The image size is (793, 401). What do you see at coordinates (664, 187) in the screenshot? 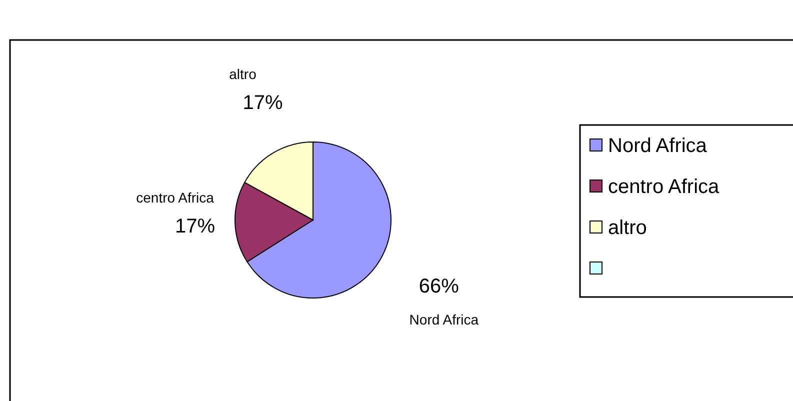
I see `legend-label: centro Africa` at bounding box center [664, 187].